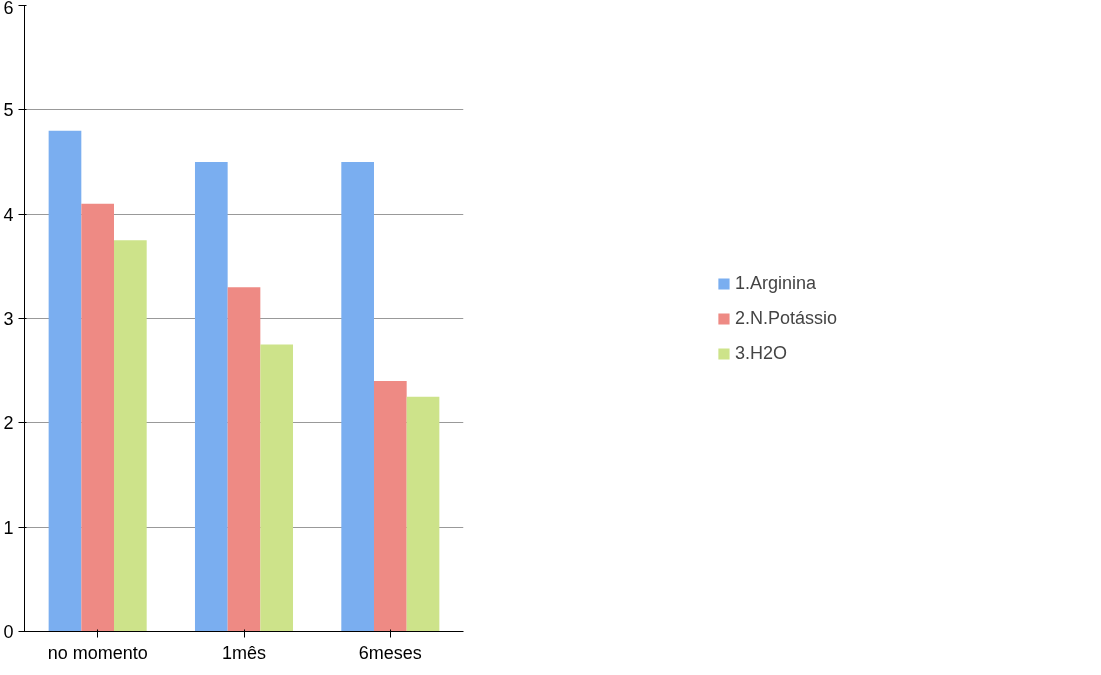 This screenshot has height=675, width=1101. What do you see at coordinates (8, 632) in the screenshot?
I see `y-tick-label: 0` at bounding box center [8, 632].